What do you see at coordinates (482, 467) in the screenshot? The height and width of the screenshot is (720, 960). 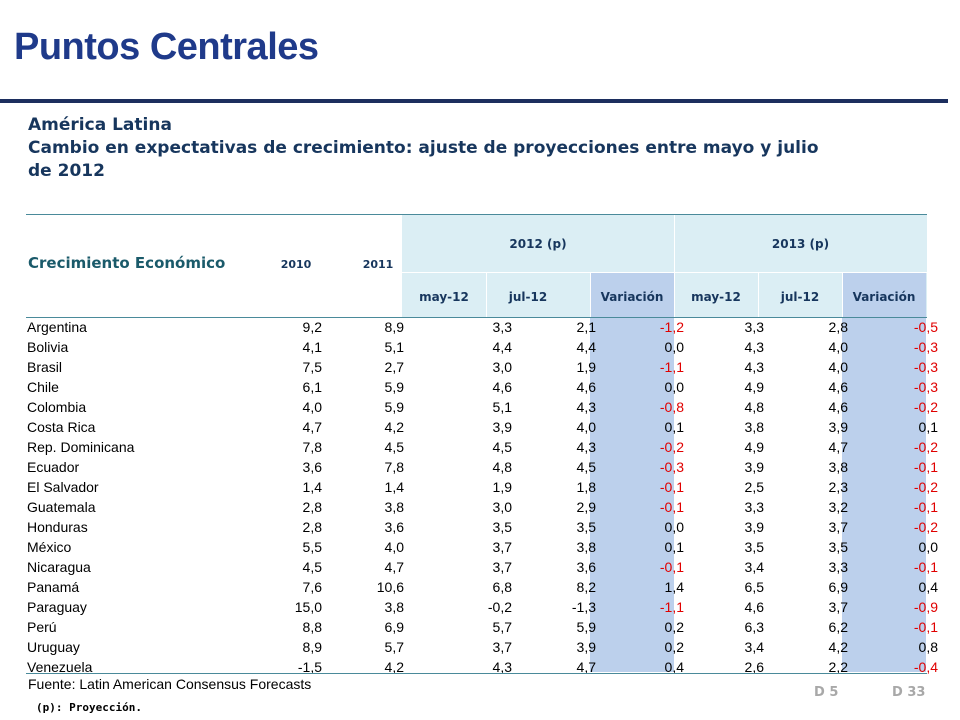 I see `table-row: Ecuador 3,6 7,8 4,8 4,5 -0,3 3,9 3,8 -0,1` at bounding box center [482, 467].